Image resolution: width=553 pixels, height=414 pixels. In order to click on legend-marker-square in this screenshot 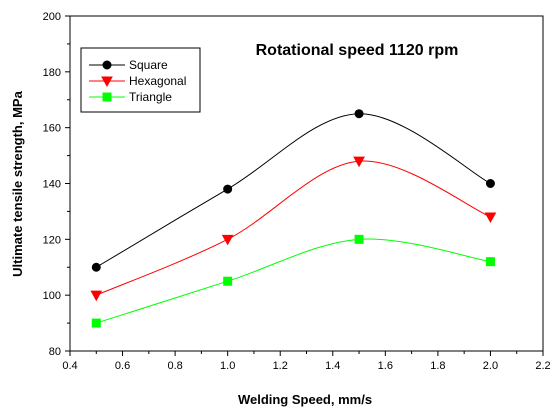, I will do `click(107, 65)`.